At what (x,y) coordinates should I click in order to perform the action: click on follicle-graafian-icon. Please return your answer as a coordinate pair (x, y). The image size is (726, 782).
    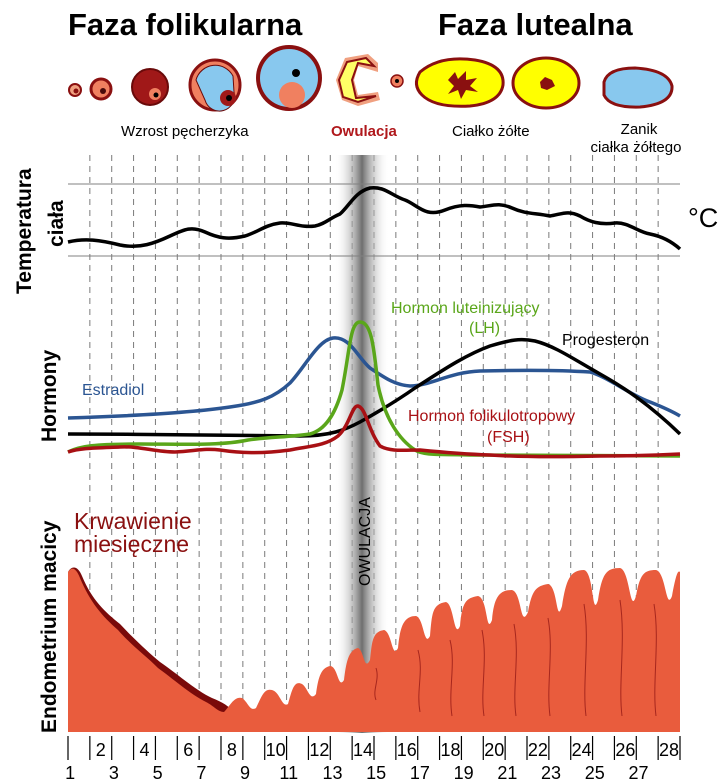
    Looking at the image, I should click on (289, 78).